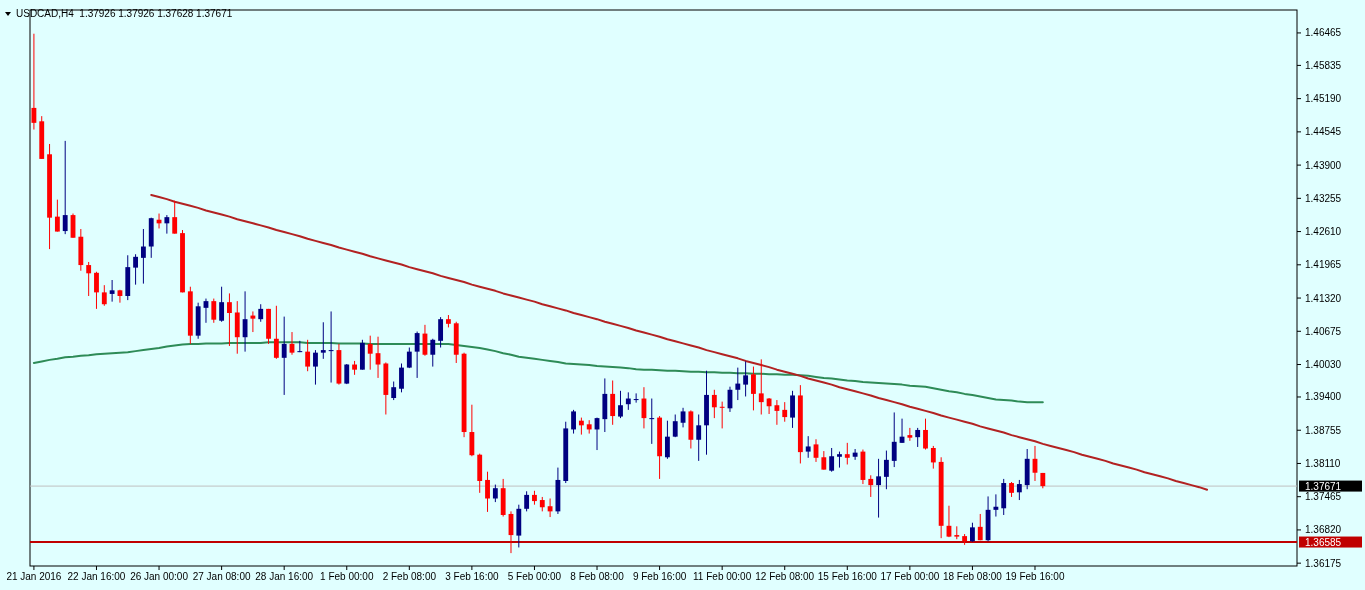  Describe the element at coordinates (1323, 298) in the screenshot. I see `y-tick-label: 1.41320` at that location.